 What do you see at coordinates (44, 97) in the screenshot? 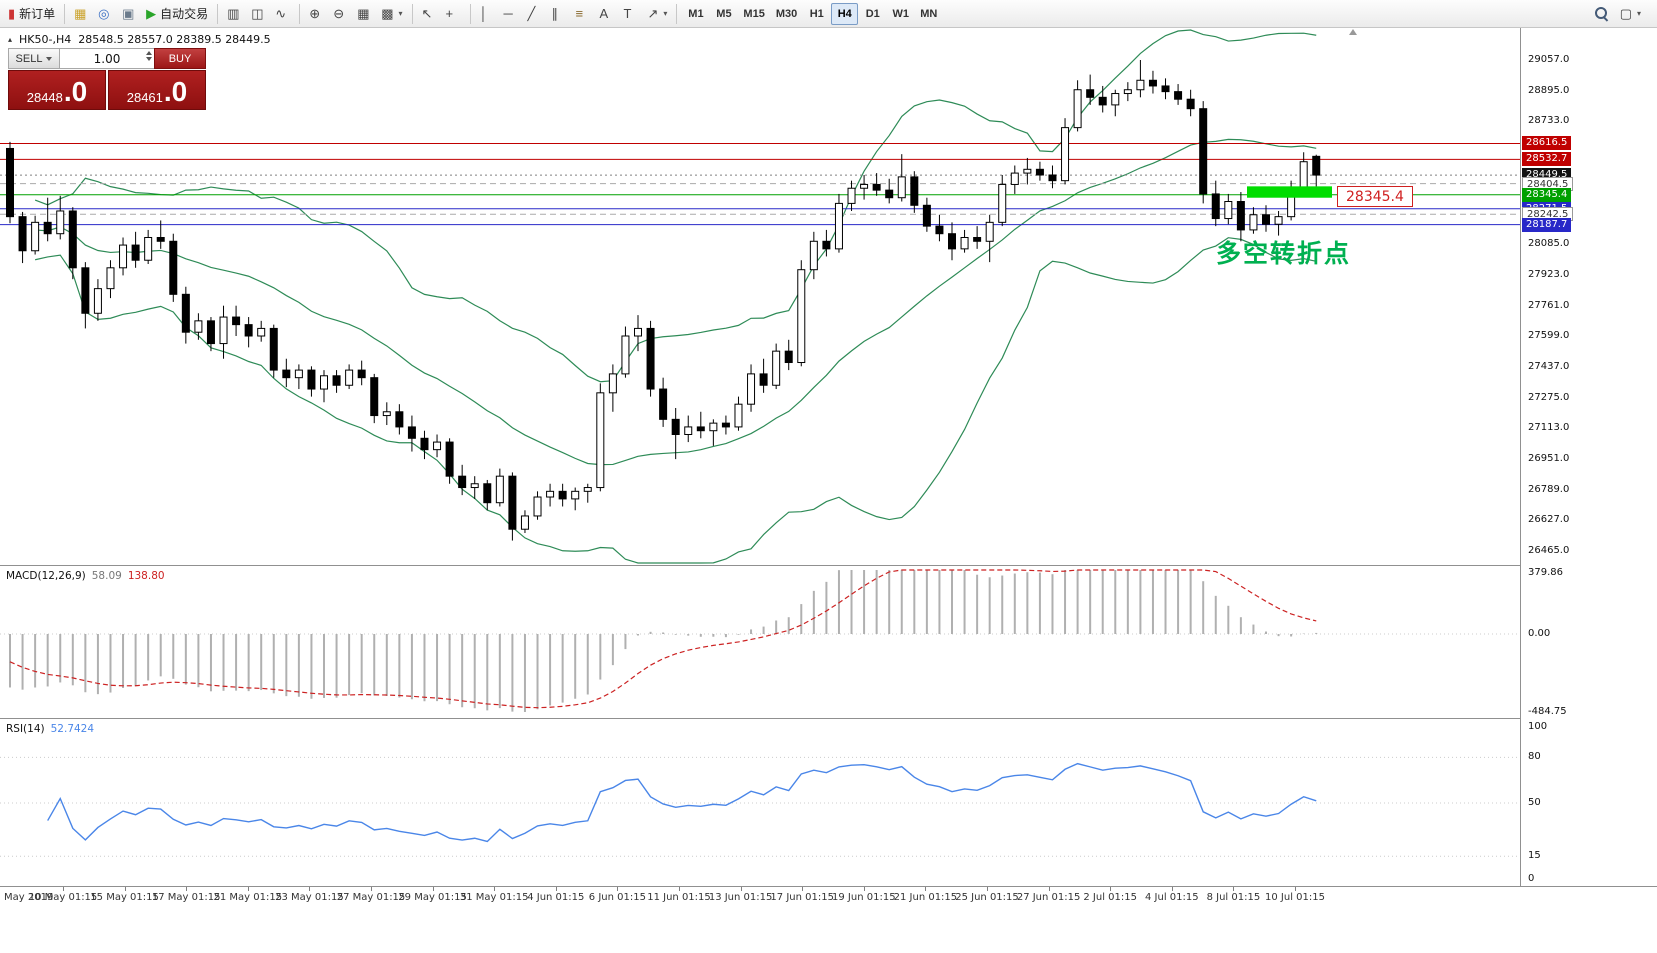
I see `sell-price-main: 28448` at bounding box center [44, 97].